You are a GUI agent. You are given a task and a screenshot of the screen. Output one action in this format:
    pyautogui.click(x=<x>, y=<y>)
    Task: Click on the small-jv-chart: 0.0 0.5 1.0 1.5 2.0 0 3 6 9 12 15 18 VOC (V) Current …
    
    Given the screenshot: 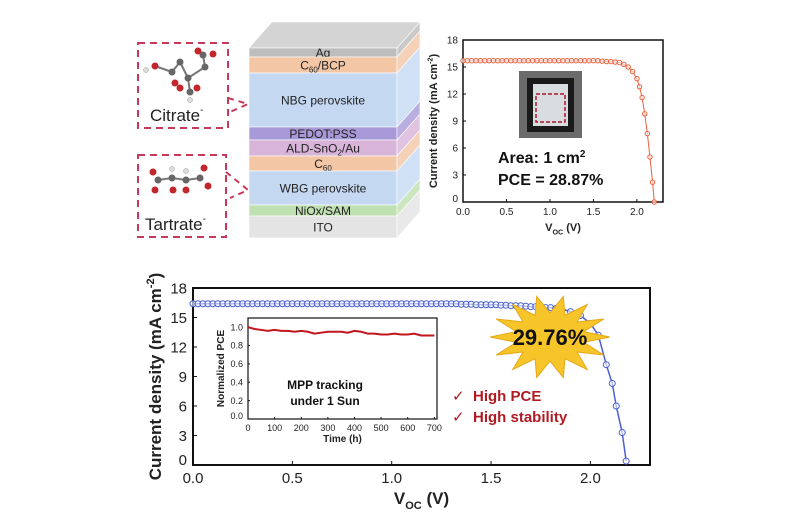 What is the action you would take?
    pyautogui.click(x=545, y=136)
    